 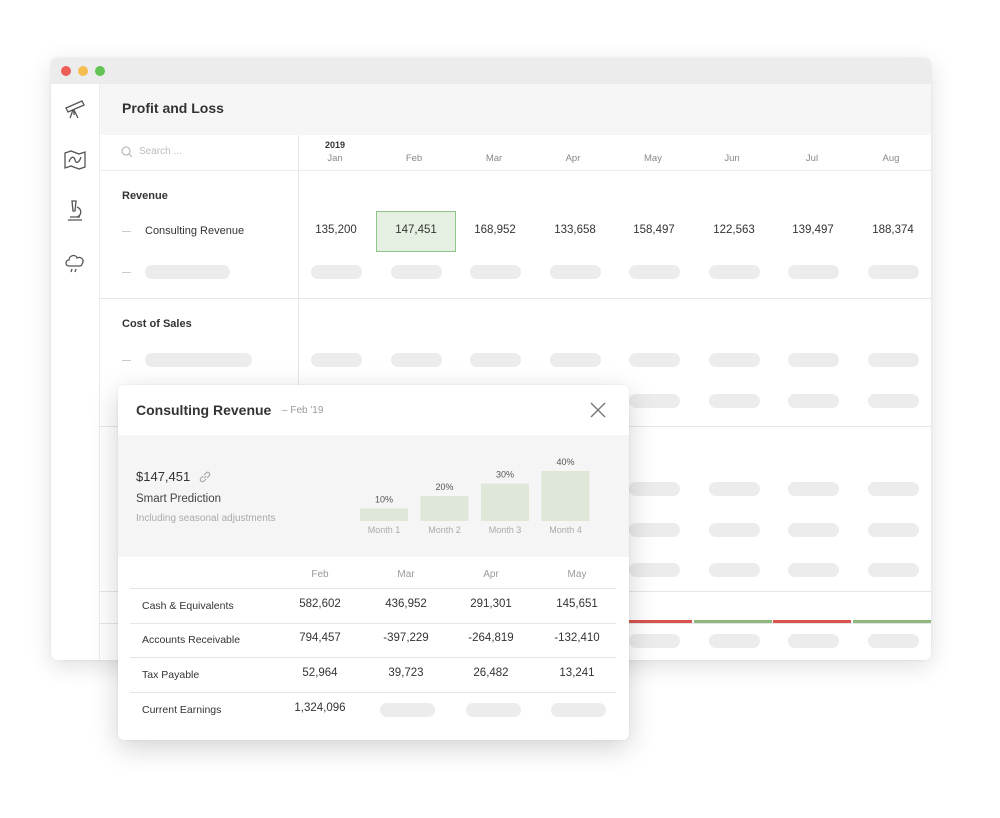 I want to click on variance-bar-positive, so click(x=892, y=621).